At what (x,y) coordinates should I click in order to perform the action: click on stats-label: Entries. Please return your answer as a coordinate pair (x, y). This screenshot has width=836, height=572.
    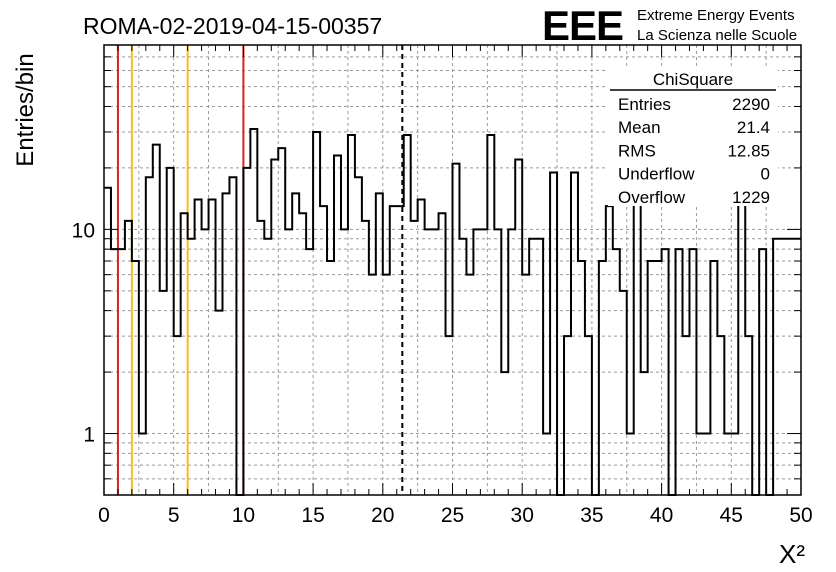
    Looking at the image, I should click on (644, 104).